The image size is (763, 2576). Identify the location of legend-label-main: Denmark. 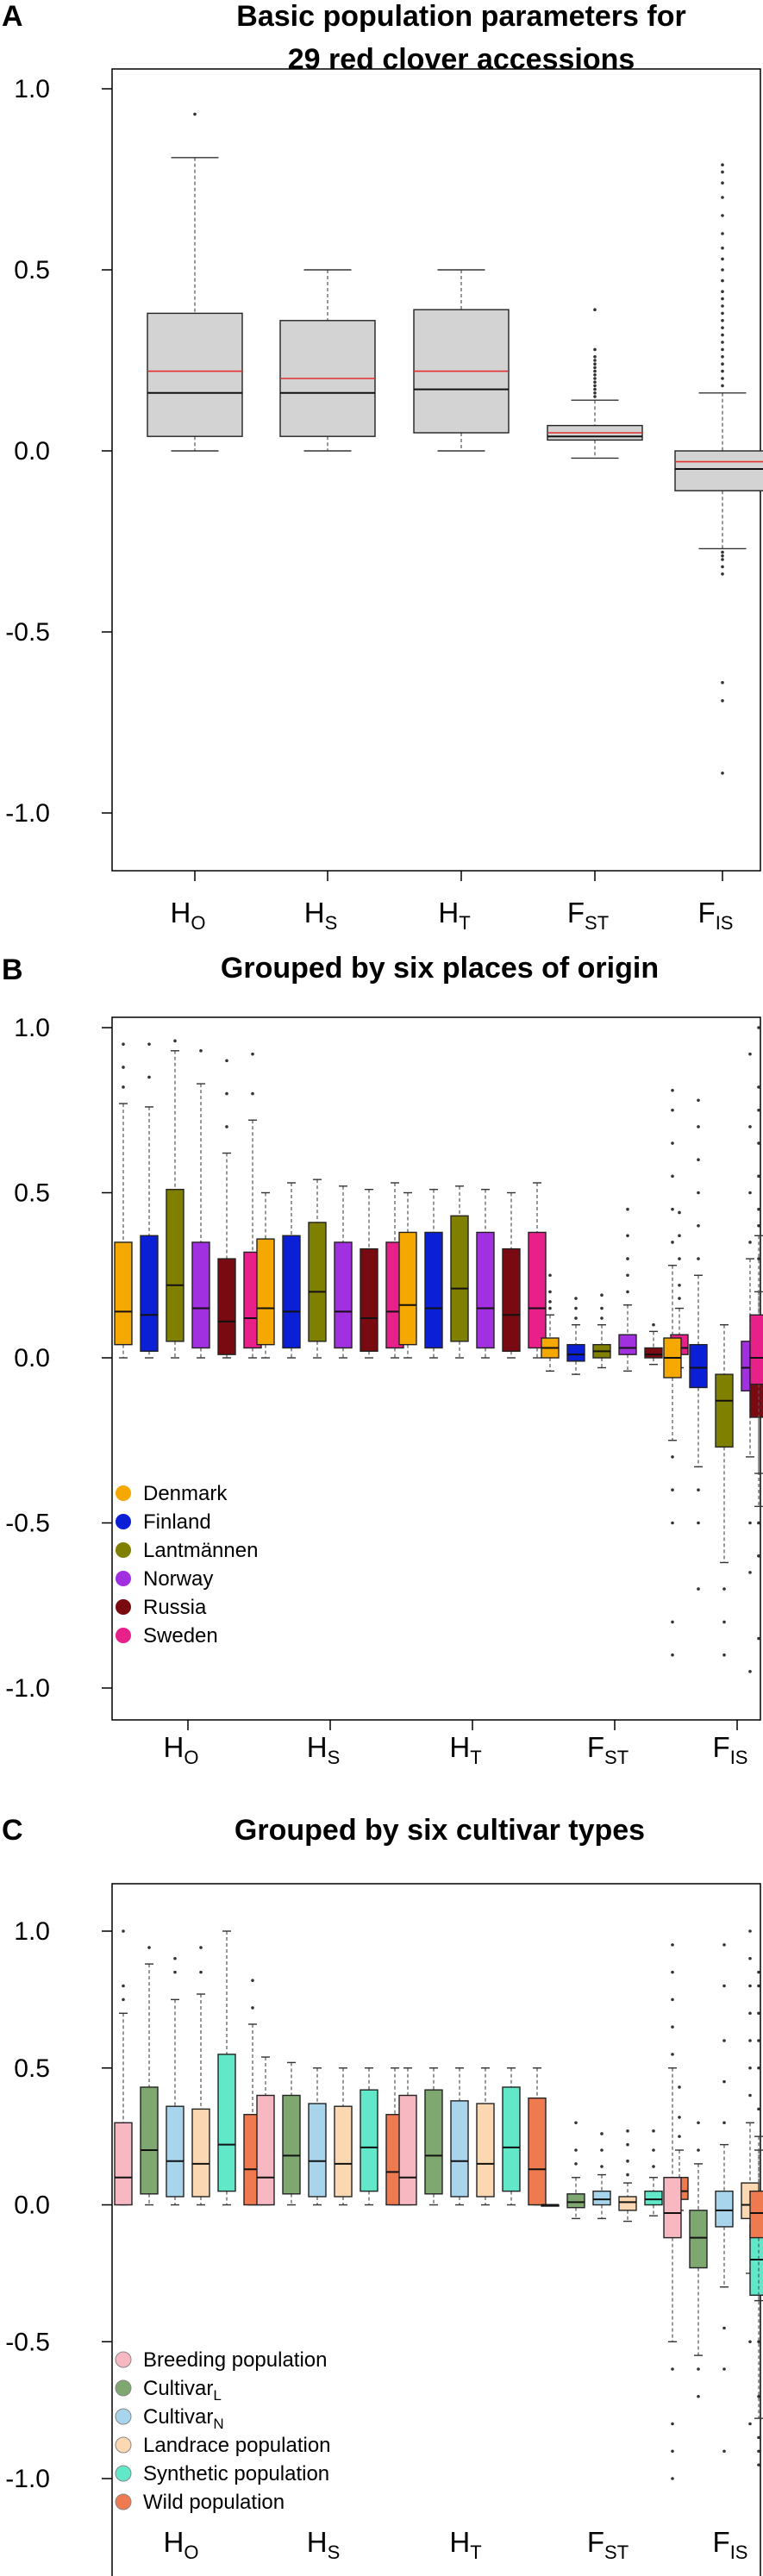
(185, 1493).